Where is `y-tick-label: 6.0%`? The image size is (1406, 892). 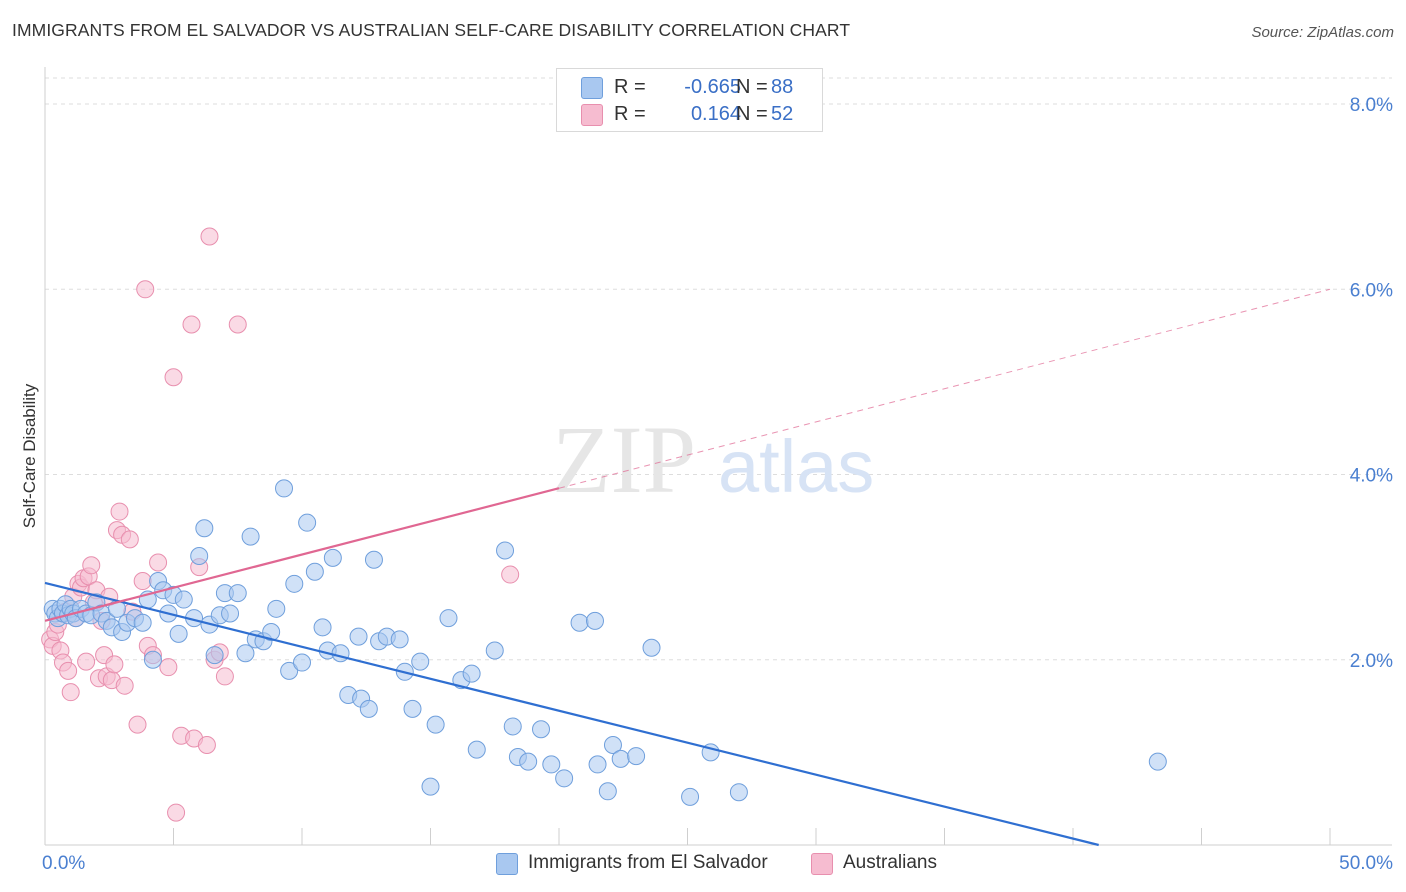
y-tick-label: 6.0% is located at coordinates (1371, 290).